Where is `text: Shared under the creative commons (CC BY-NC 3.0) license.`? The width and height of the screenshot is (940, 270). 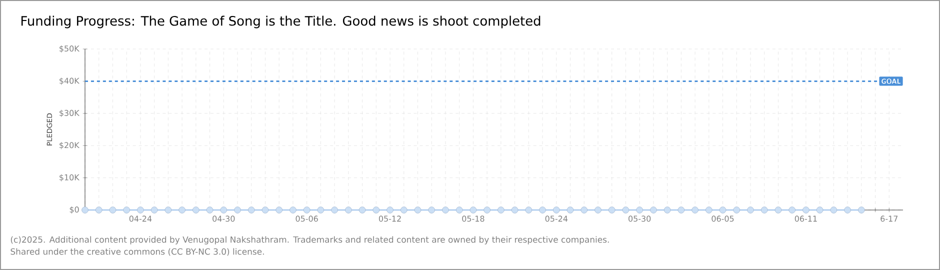 text: Shared under the creative commons (CC BY-NC 3.0) license. is located at coordinates (137, 252).